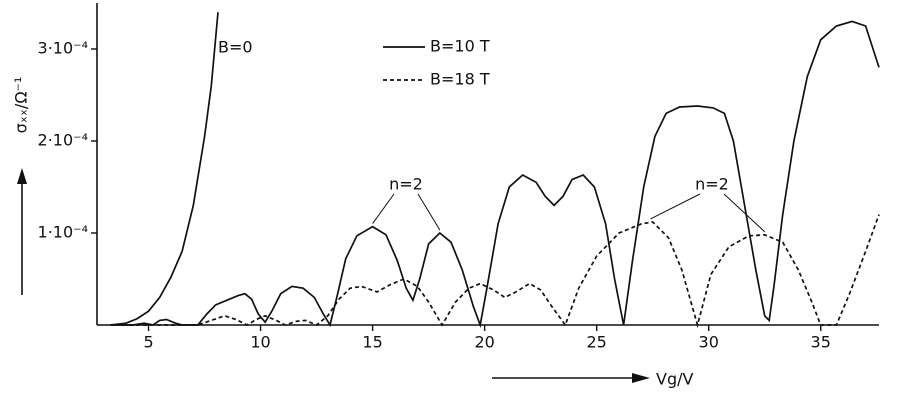 The height and width of the screenshot is (399, 900). What do you see at coordinates (372, 342) in the screenshot?
I see `x-tick-label: 15` at bounding box center [372, 342].